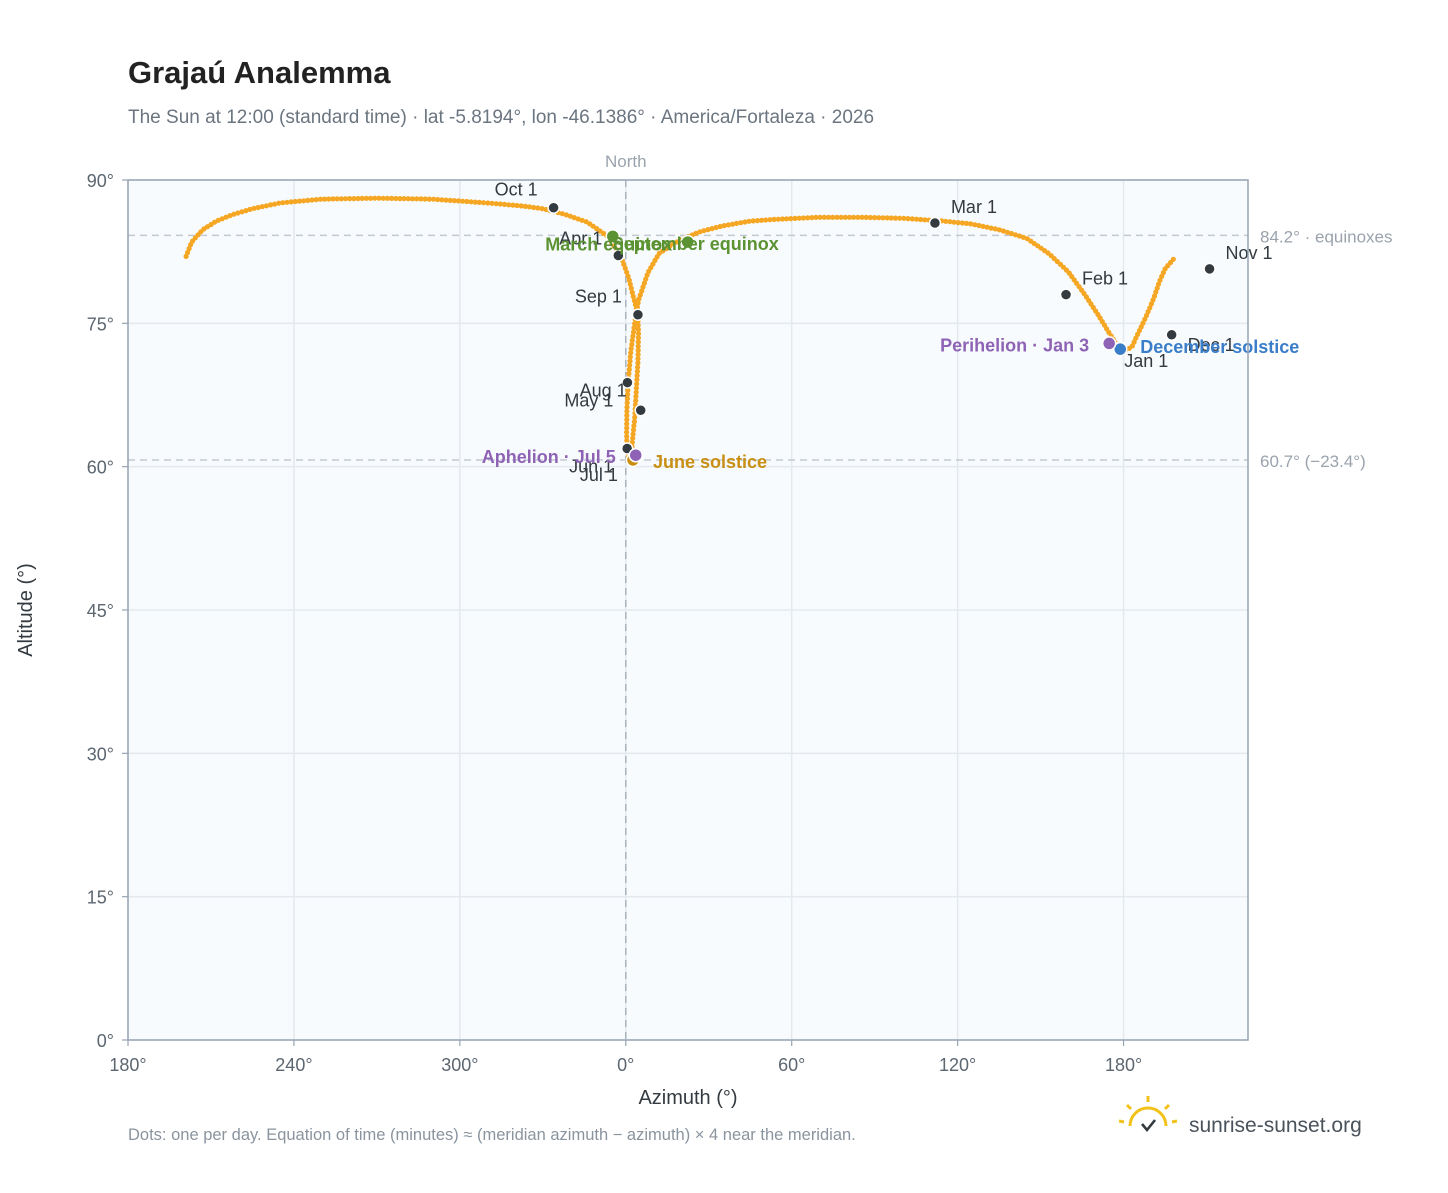 The image size is (1448, 1193). What do you see at coordinates (26, 610) in the screenshot?
I see `y-axis-label: Altitude (°)` at bounding box center [26, 610].